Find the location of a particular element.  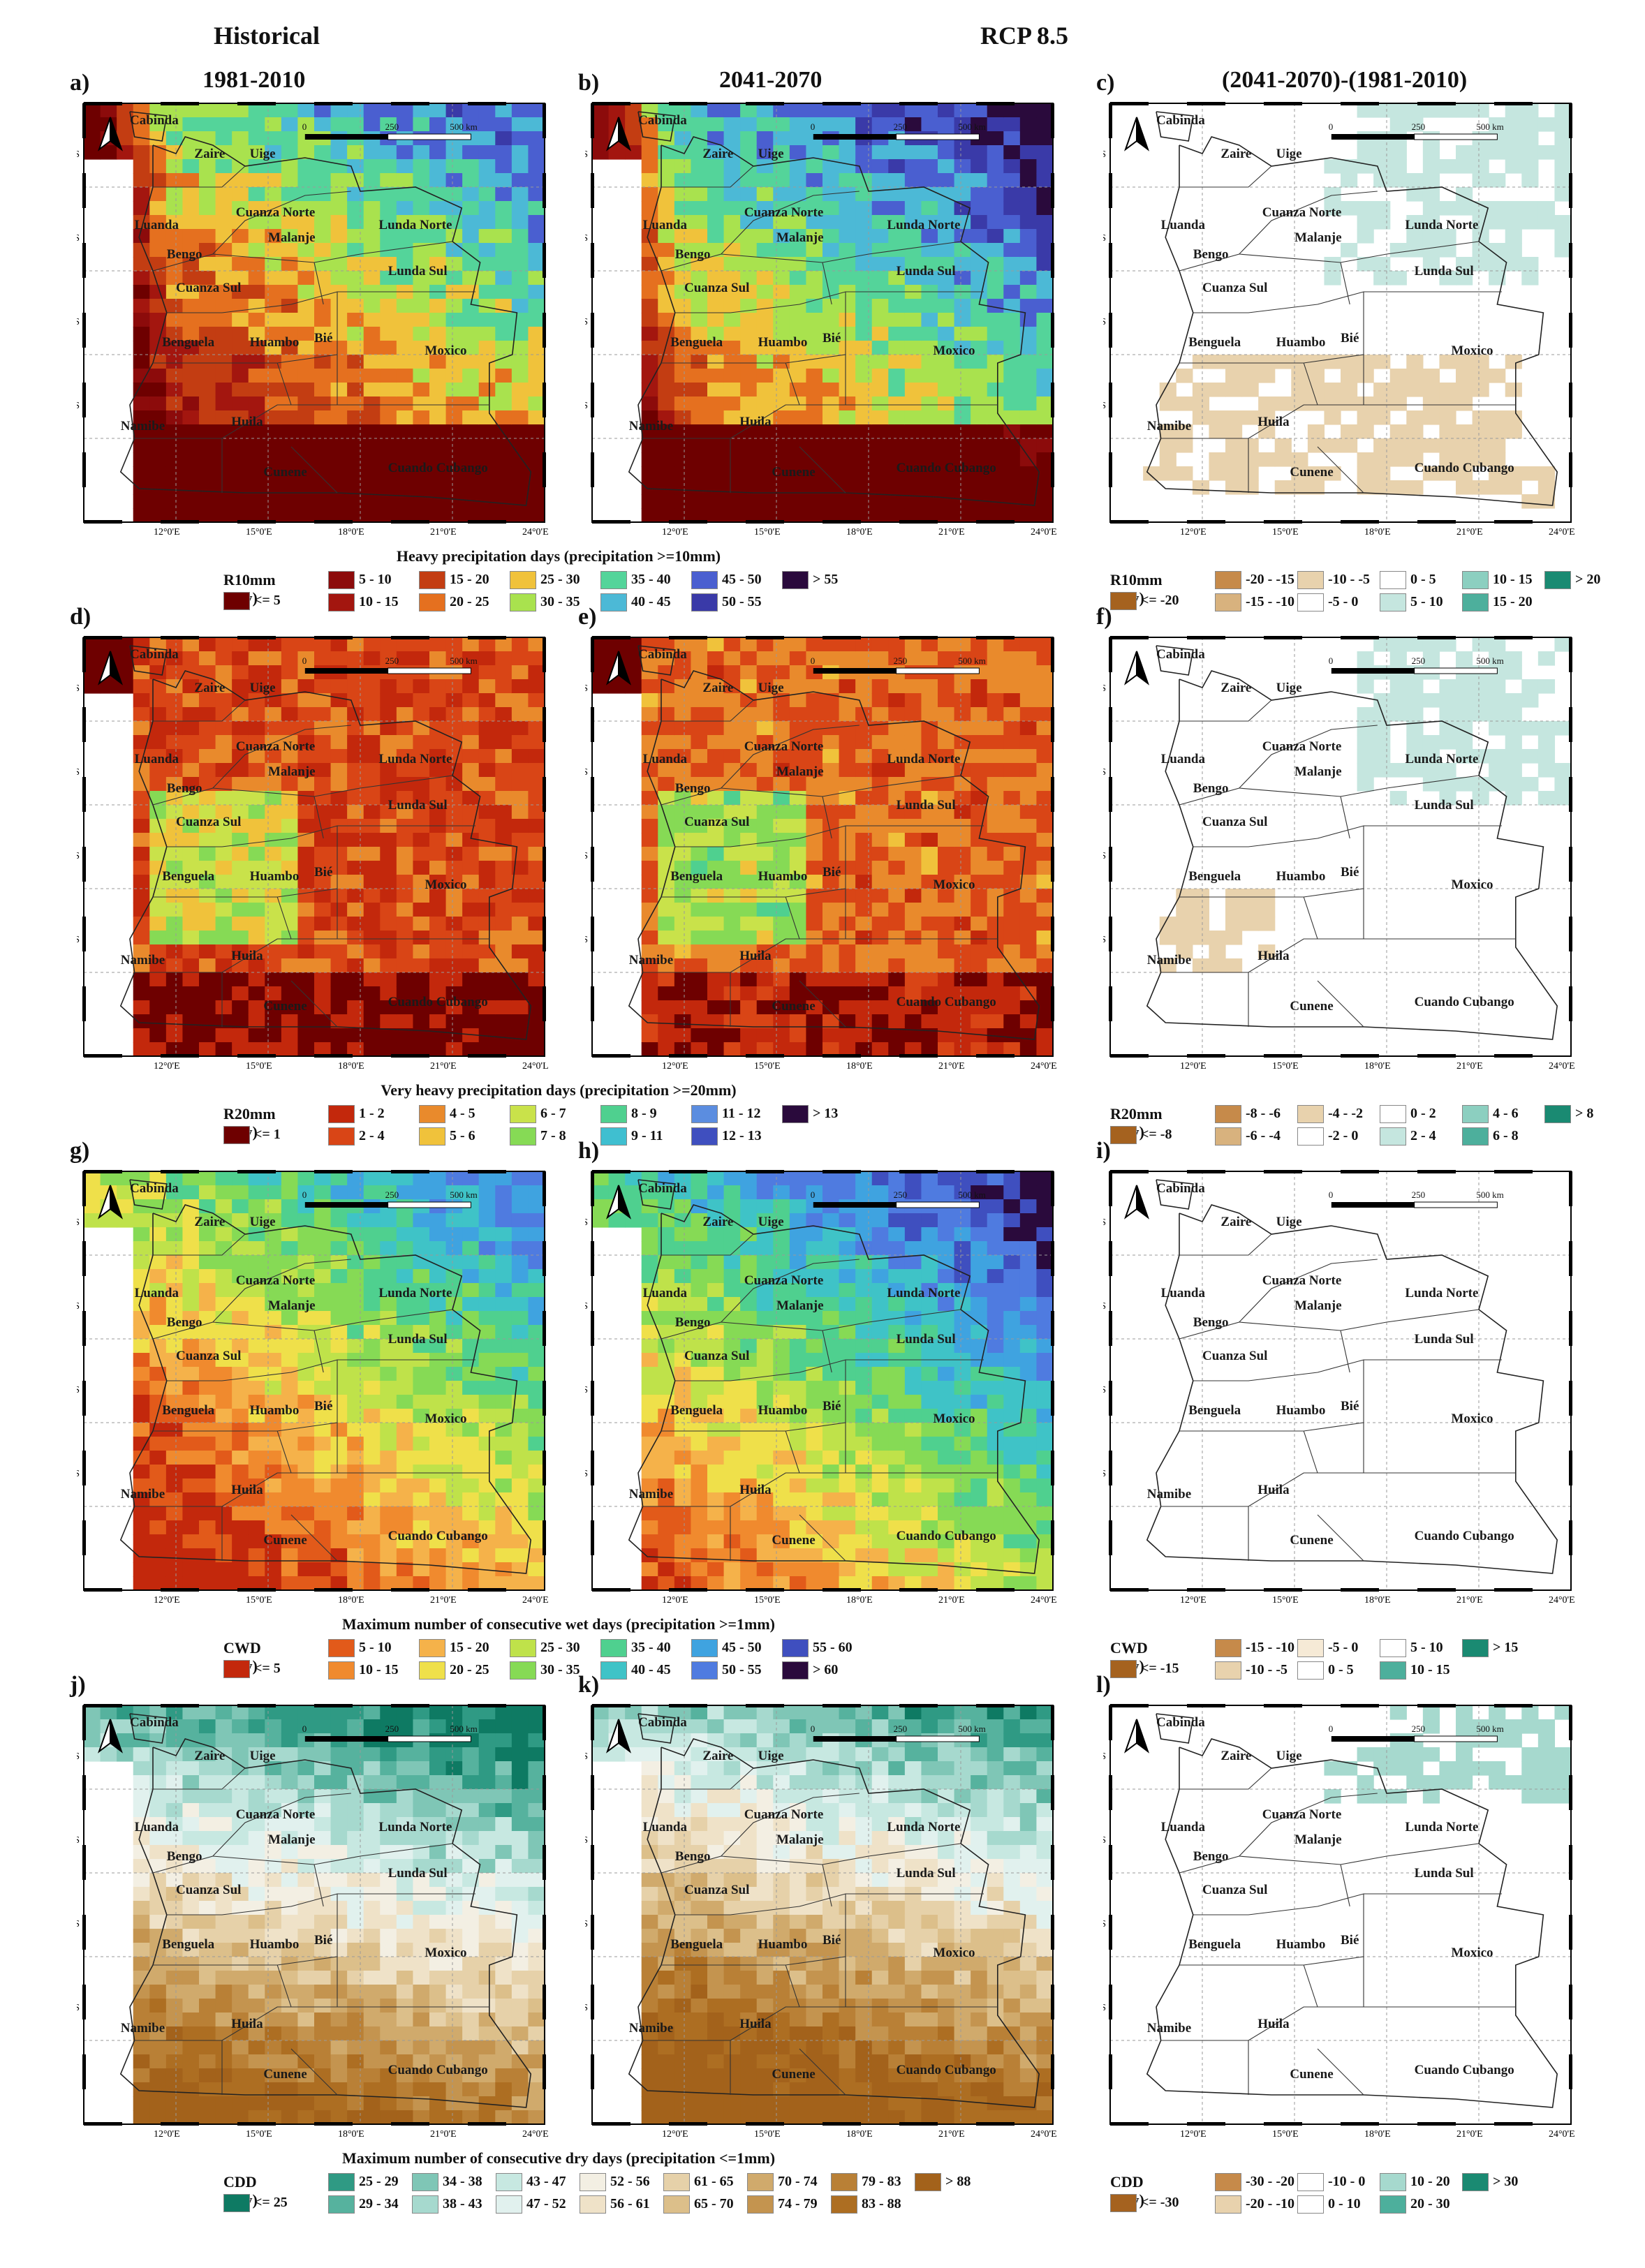

scale-label: 500 km is located at coordinates (463, 660).